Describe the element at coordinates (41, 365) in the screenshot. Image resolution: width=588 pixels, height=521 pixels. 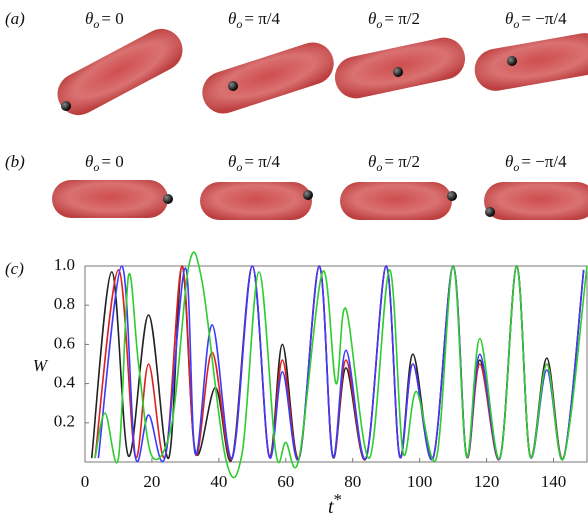
I see `y-axis-label: W` at that location.